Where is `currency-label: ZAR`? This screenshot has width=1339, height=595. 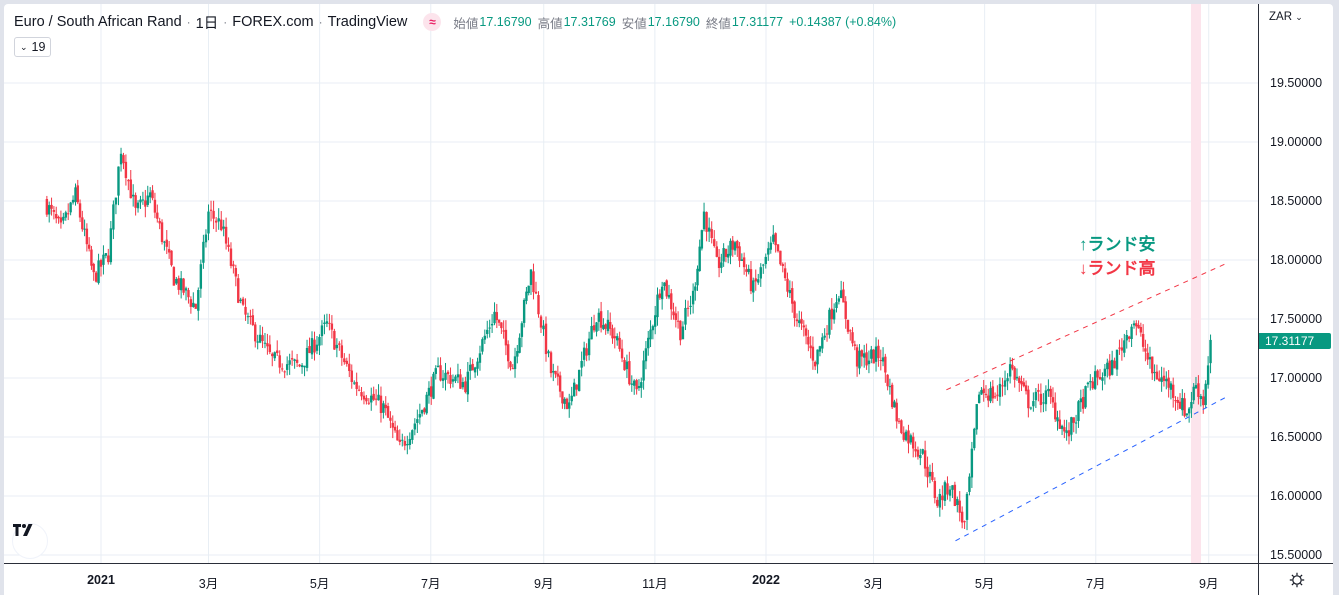 currency-label: ZAR is located at coordinates (1280, 17).